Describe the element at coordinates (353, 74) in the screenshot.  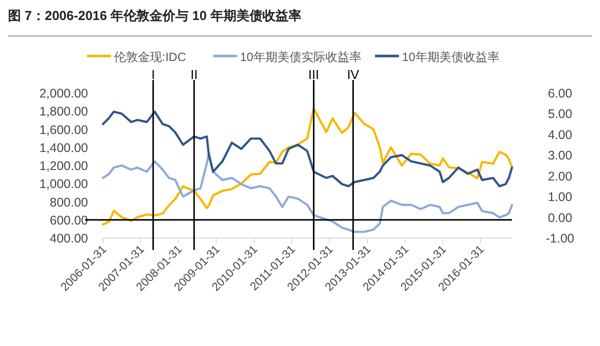
I see `ref-line-label: IV` at that location.